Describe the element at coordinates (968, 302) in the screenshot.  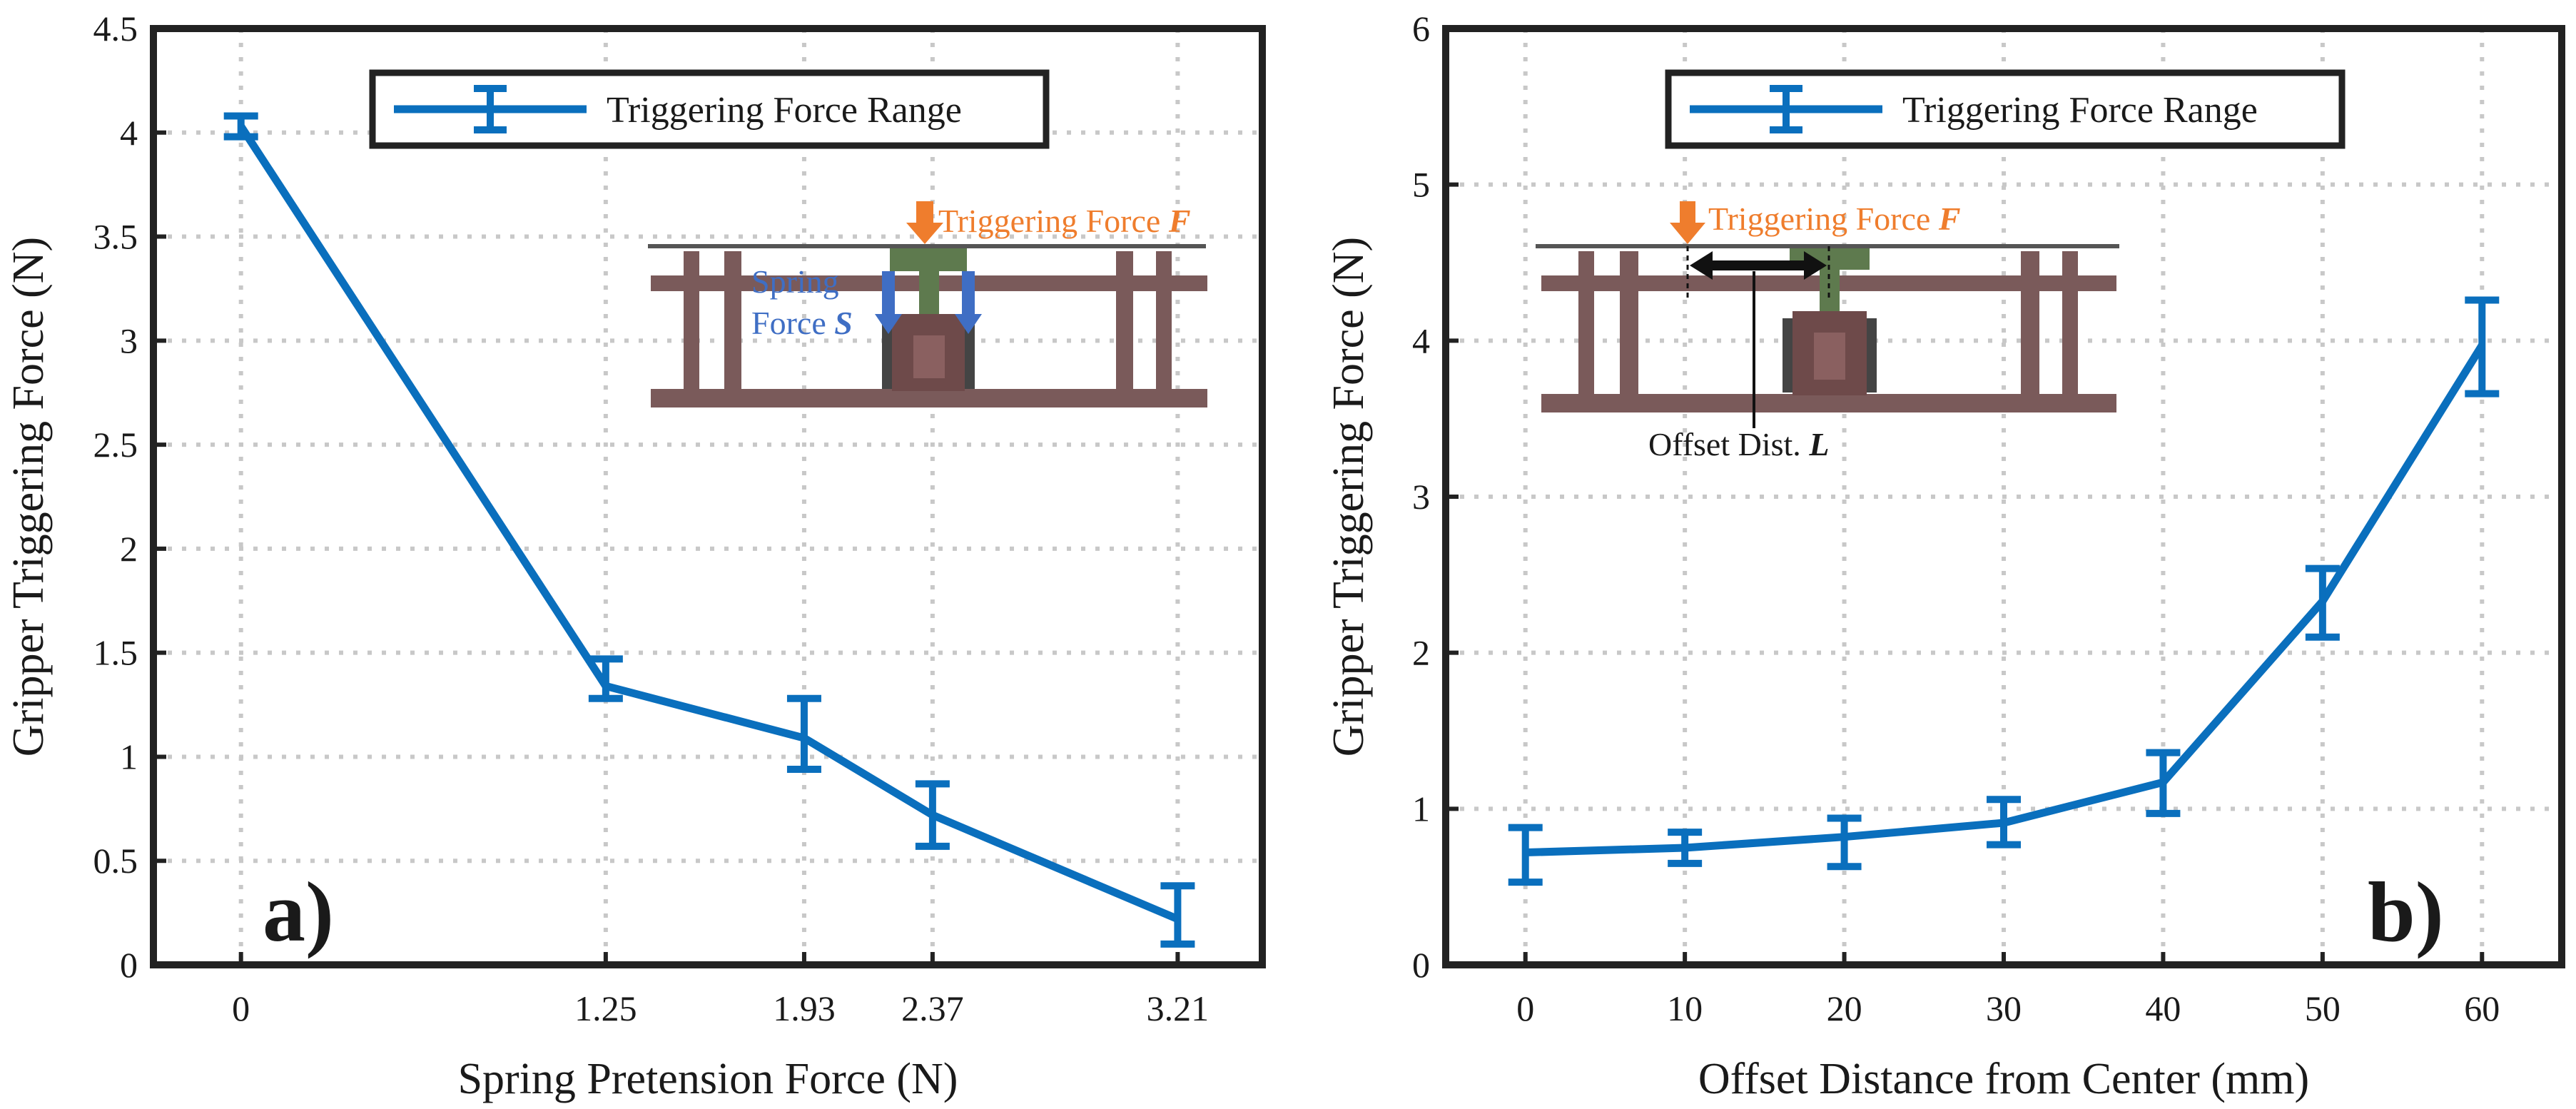
I see `spring-force-arrow-right-a` at that location.